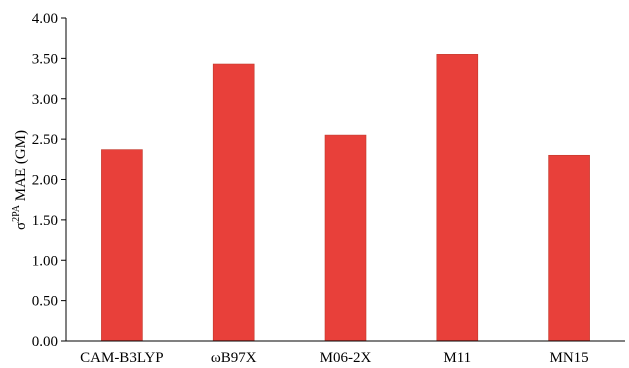 This screenshot has width=629, height=368. What do you see at coordinates (21, 167) in the screenshot?
I see `y-axis-title-text: MAE (GM)` at bounding box center [21, 167].